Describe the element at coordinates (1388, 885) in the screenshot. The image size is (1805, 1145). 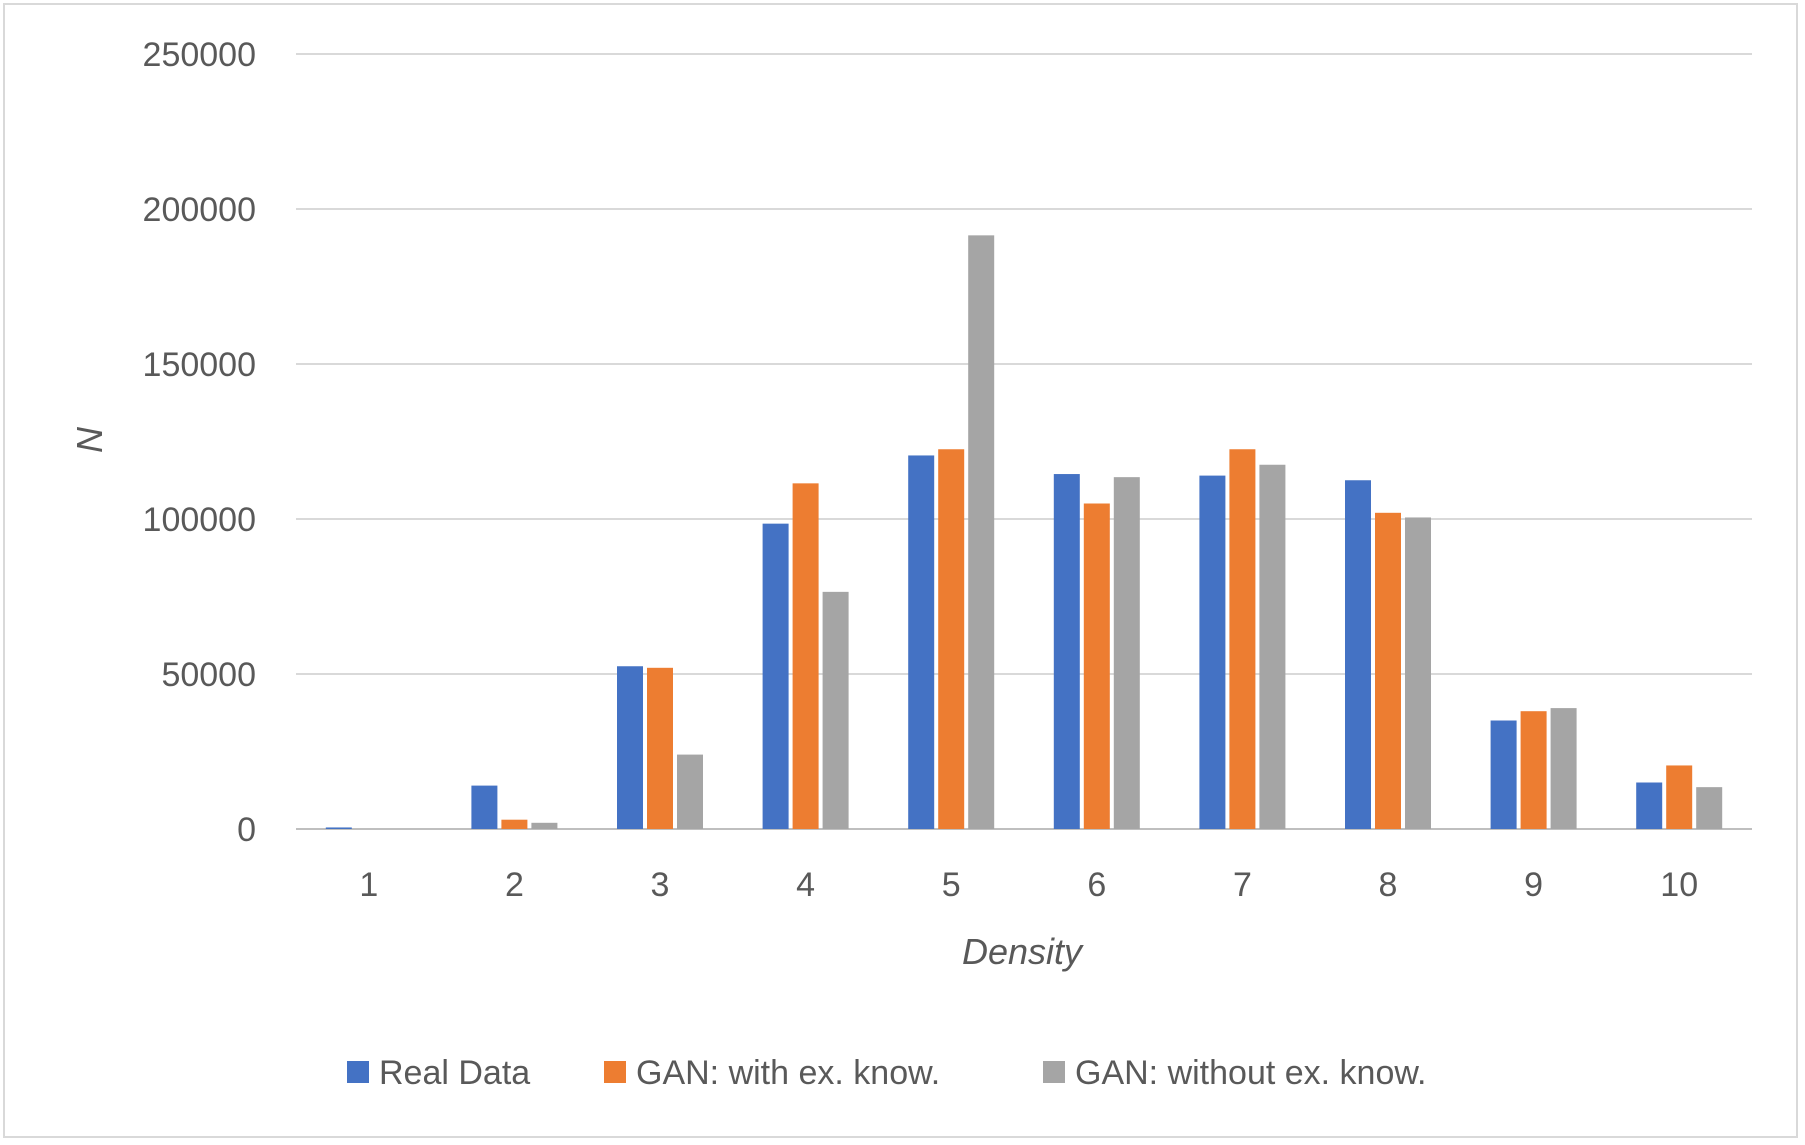
I see `x-tick-label: 8` at that location.